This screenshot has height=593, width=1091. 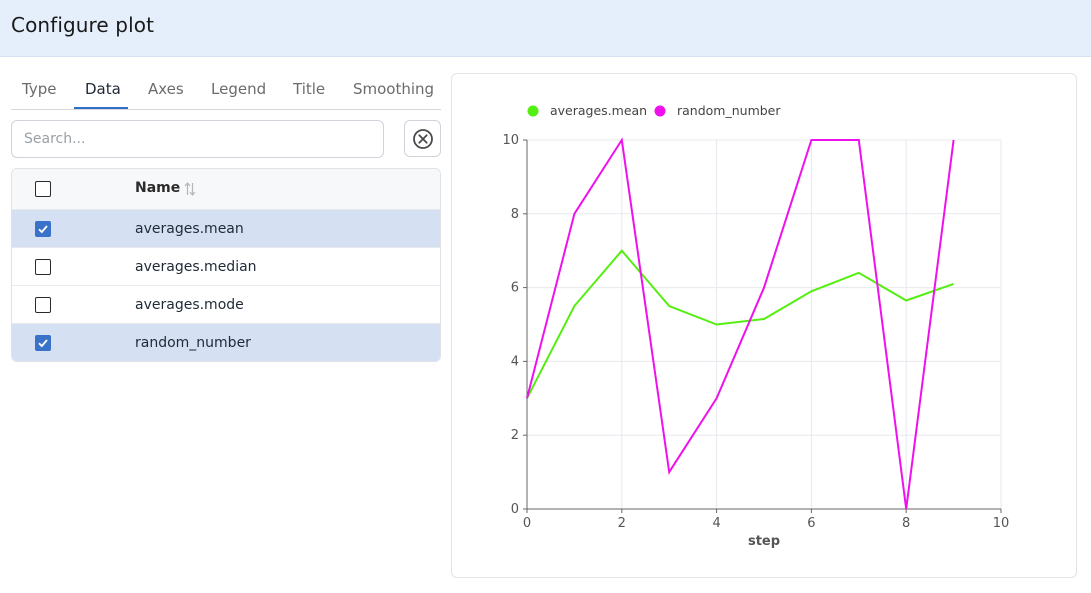 I want to click on clear-search-button, so click(x=422, y=138).